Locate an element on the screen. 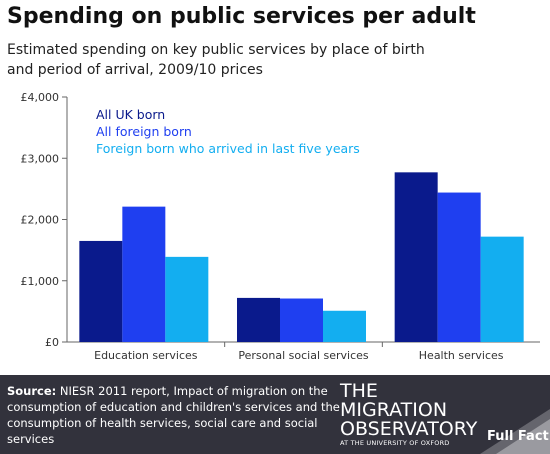 The height and width of the screenshot is (454, 550). logo-line-observatory: OBSERVATORY is located at coordinates (409, 429).